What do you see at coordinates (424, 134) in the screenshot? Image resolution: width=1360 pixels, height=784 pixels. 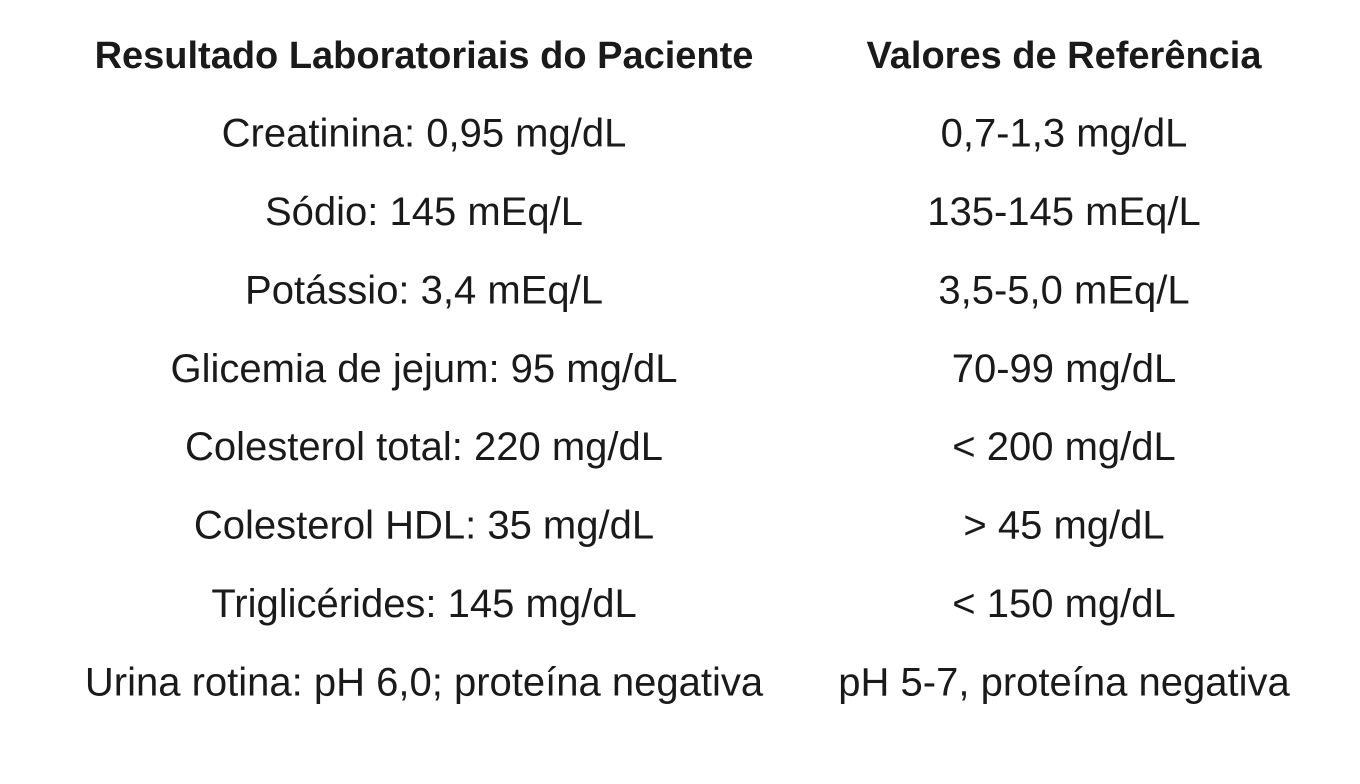 I see `patient-result: Creatinina: 0,95 mg/dL` at bounding box center [424, 134].